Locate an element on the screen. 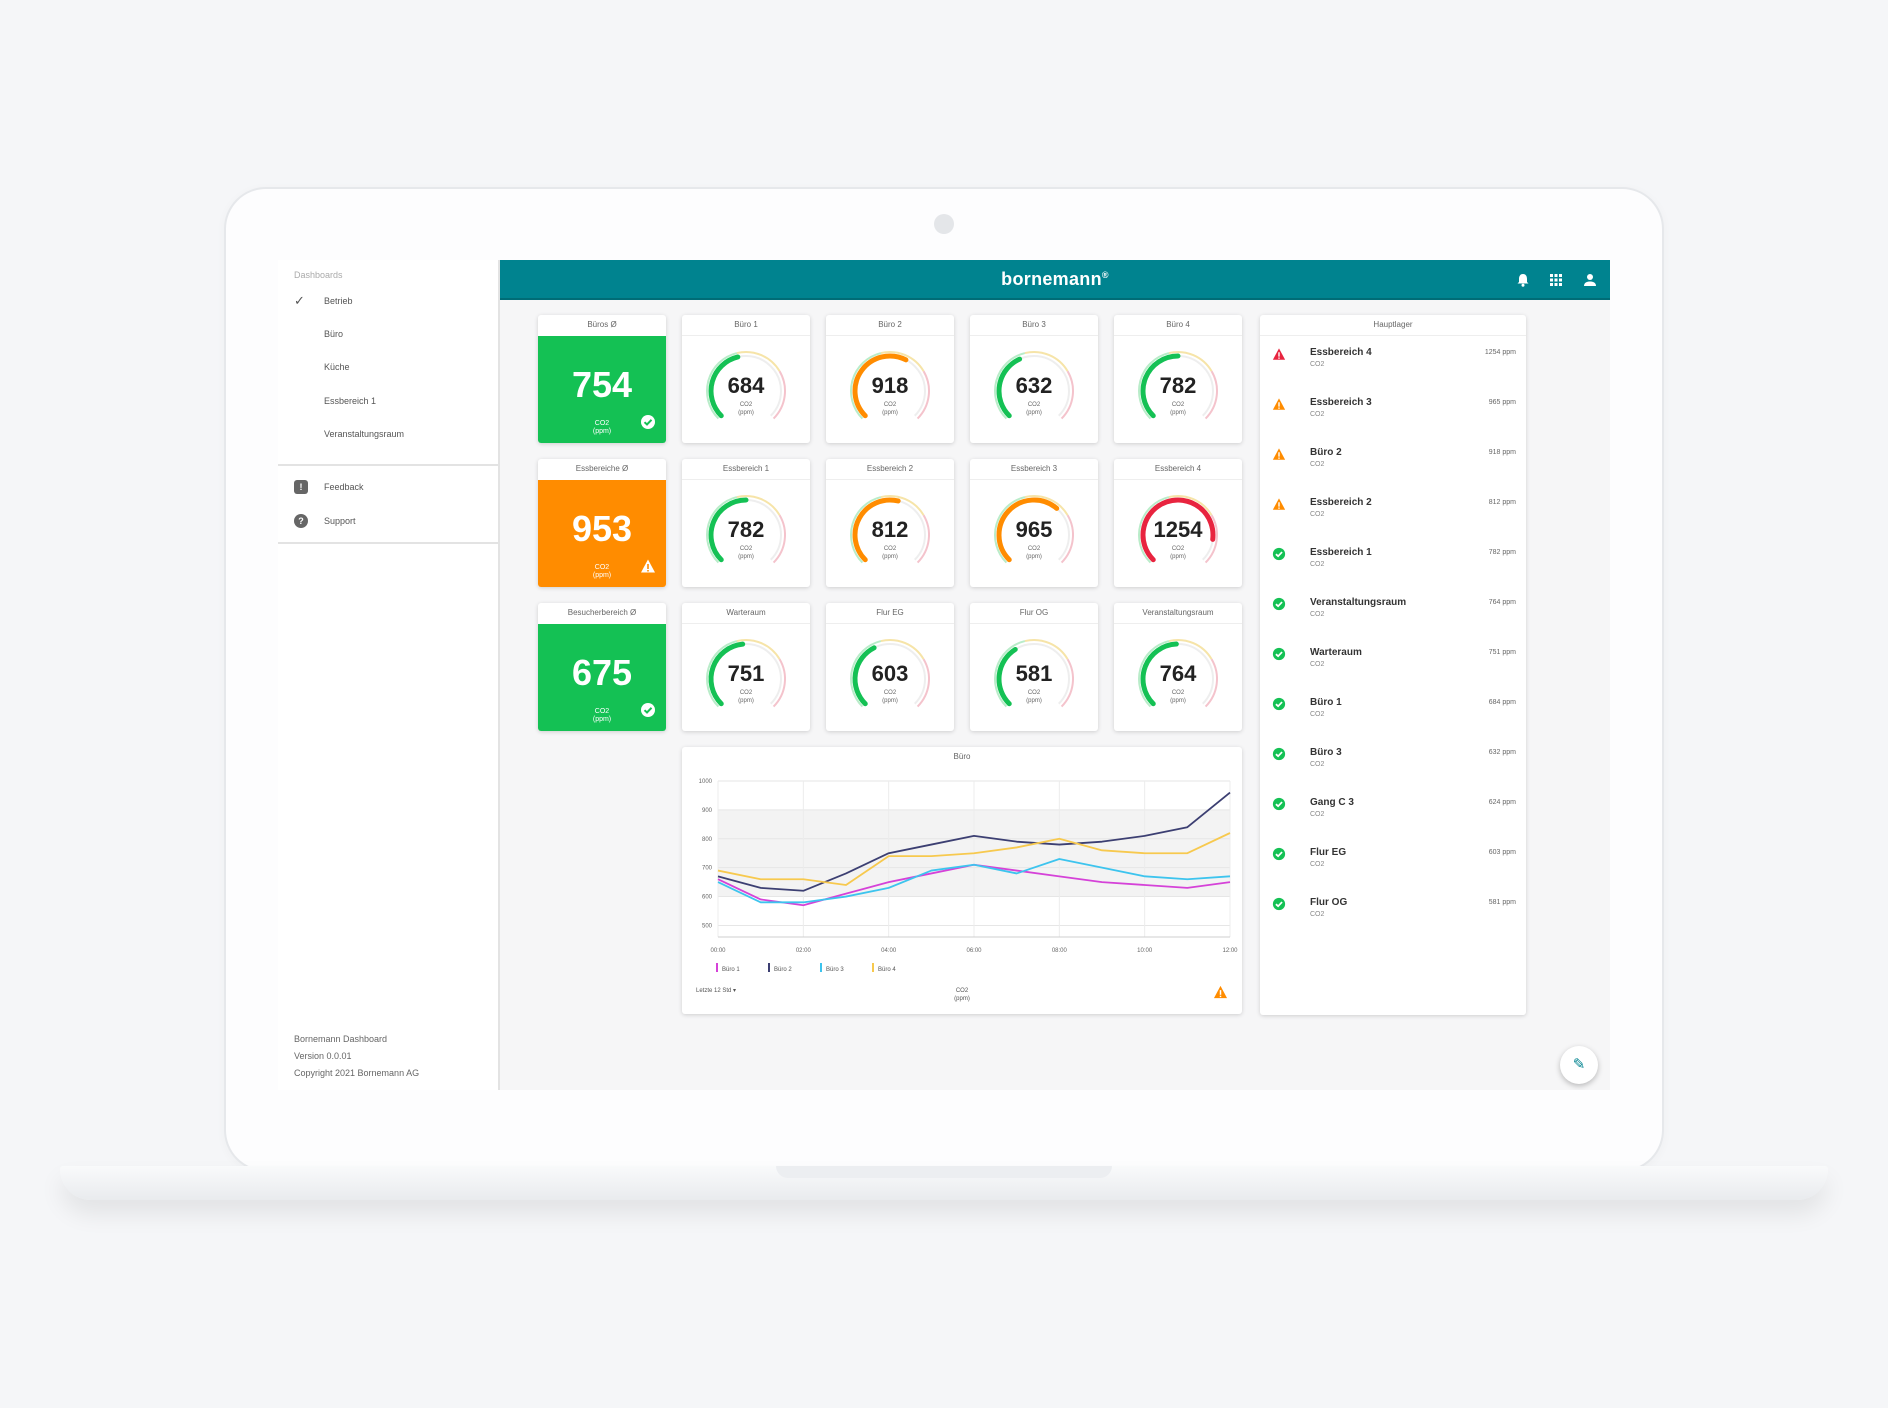 This screenshot has width=1888, height=1408. sidebar-item-label: Küche is located at coordinates (337, 367).